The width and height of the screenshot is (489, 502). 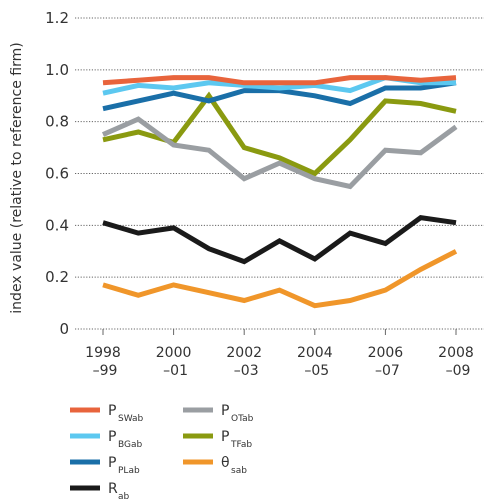 I want to click on legend-label-sub: OTab, so click(x=242, y=419).